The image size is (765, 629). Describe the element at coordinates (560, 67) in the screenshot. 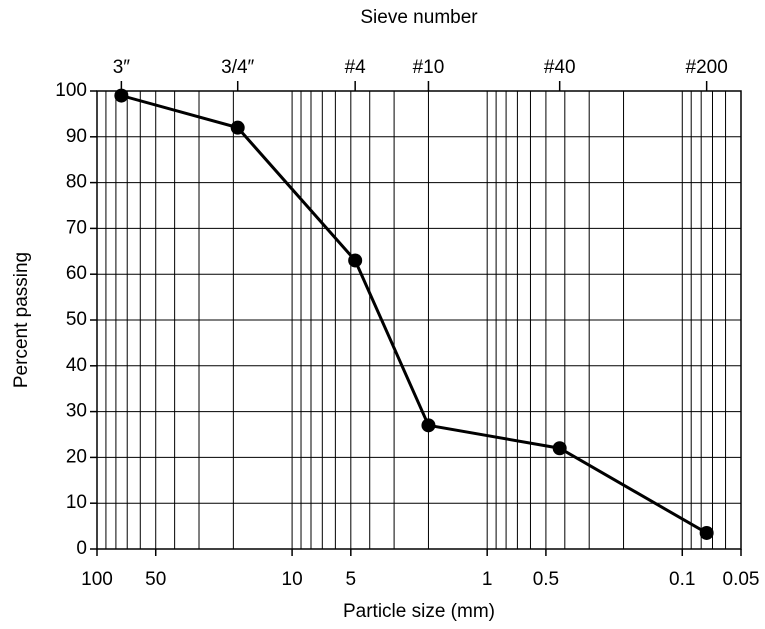

I see `top-tick-label: #40` at that location.